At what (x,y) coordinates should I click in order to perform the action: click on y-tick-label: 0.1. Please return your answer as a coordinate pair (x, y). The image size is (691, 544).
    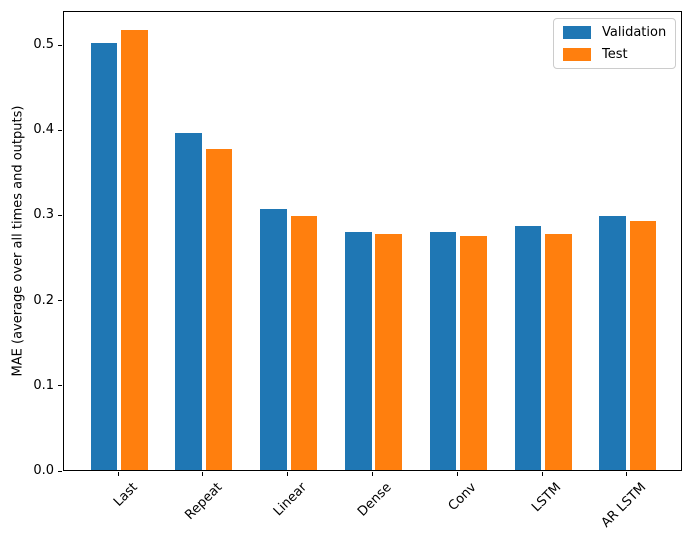
    Looking at the image, I should click on (43, 385).